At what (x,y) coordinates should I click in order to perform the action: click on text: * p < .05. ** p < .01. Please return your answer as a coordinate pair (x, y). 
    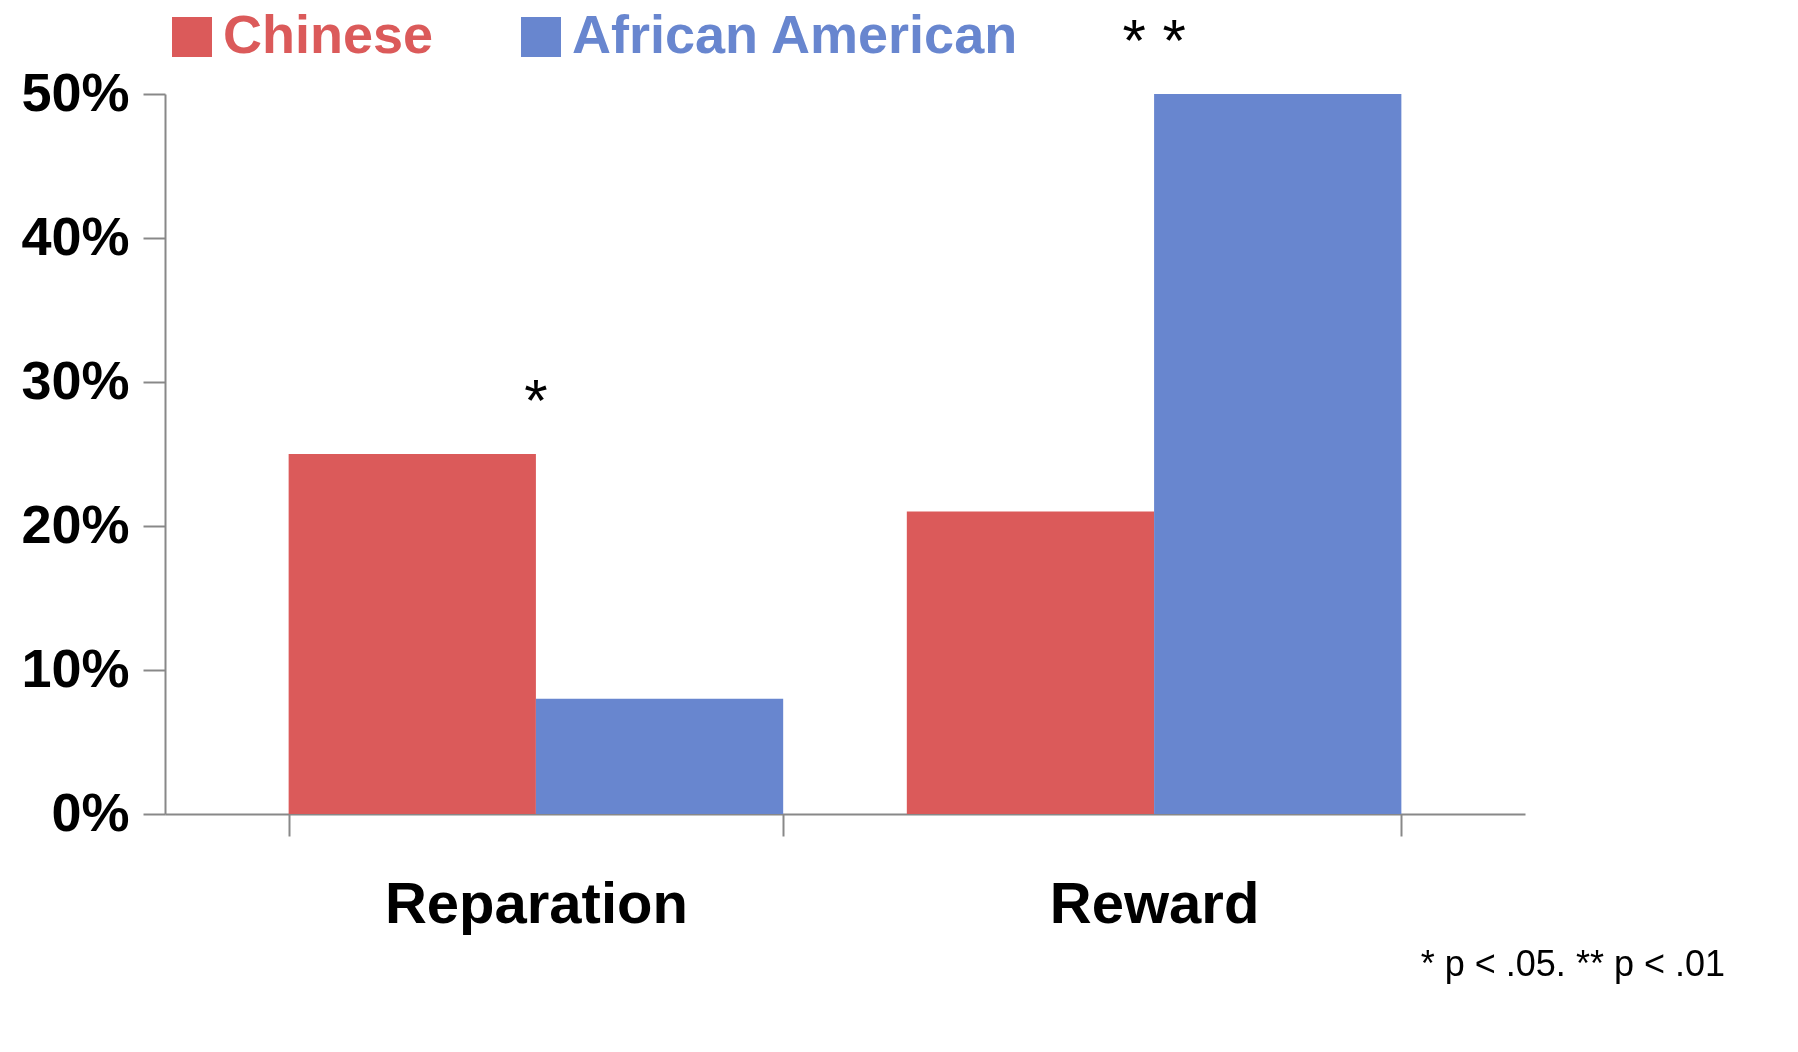
    Looking at the image, I should click on (1572, 963).